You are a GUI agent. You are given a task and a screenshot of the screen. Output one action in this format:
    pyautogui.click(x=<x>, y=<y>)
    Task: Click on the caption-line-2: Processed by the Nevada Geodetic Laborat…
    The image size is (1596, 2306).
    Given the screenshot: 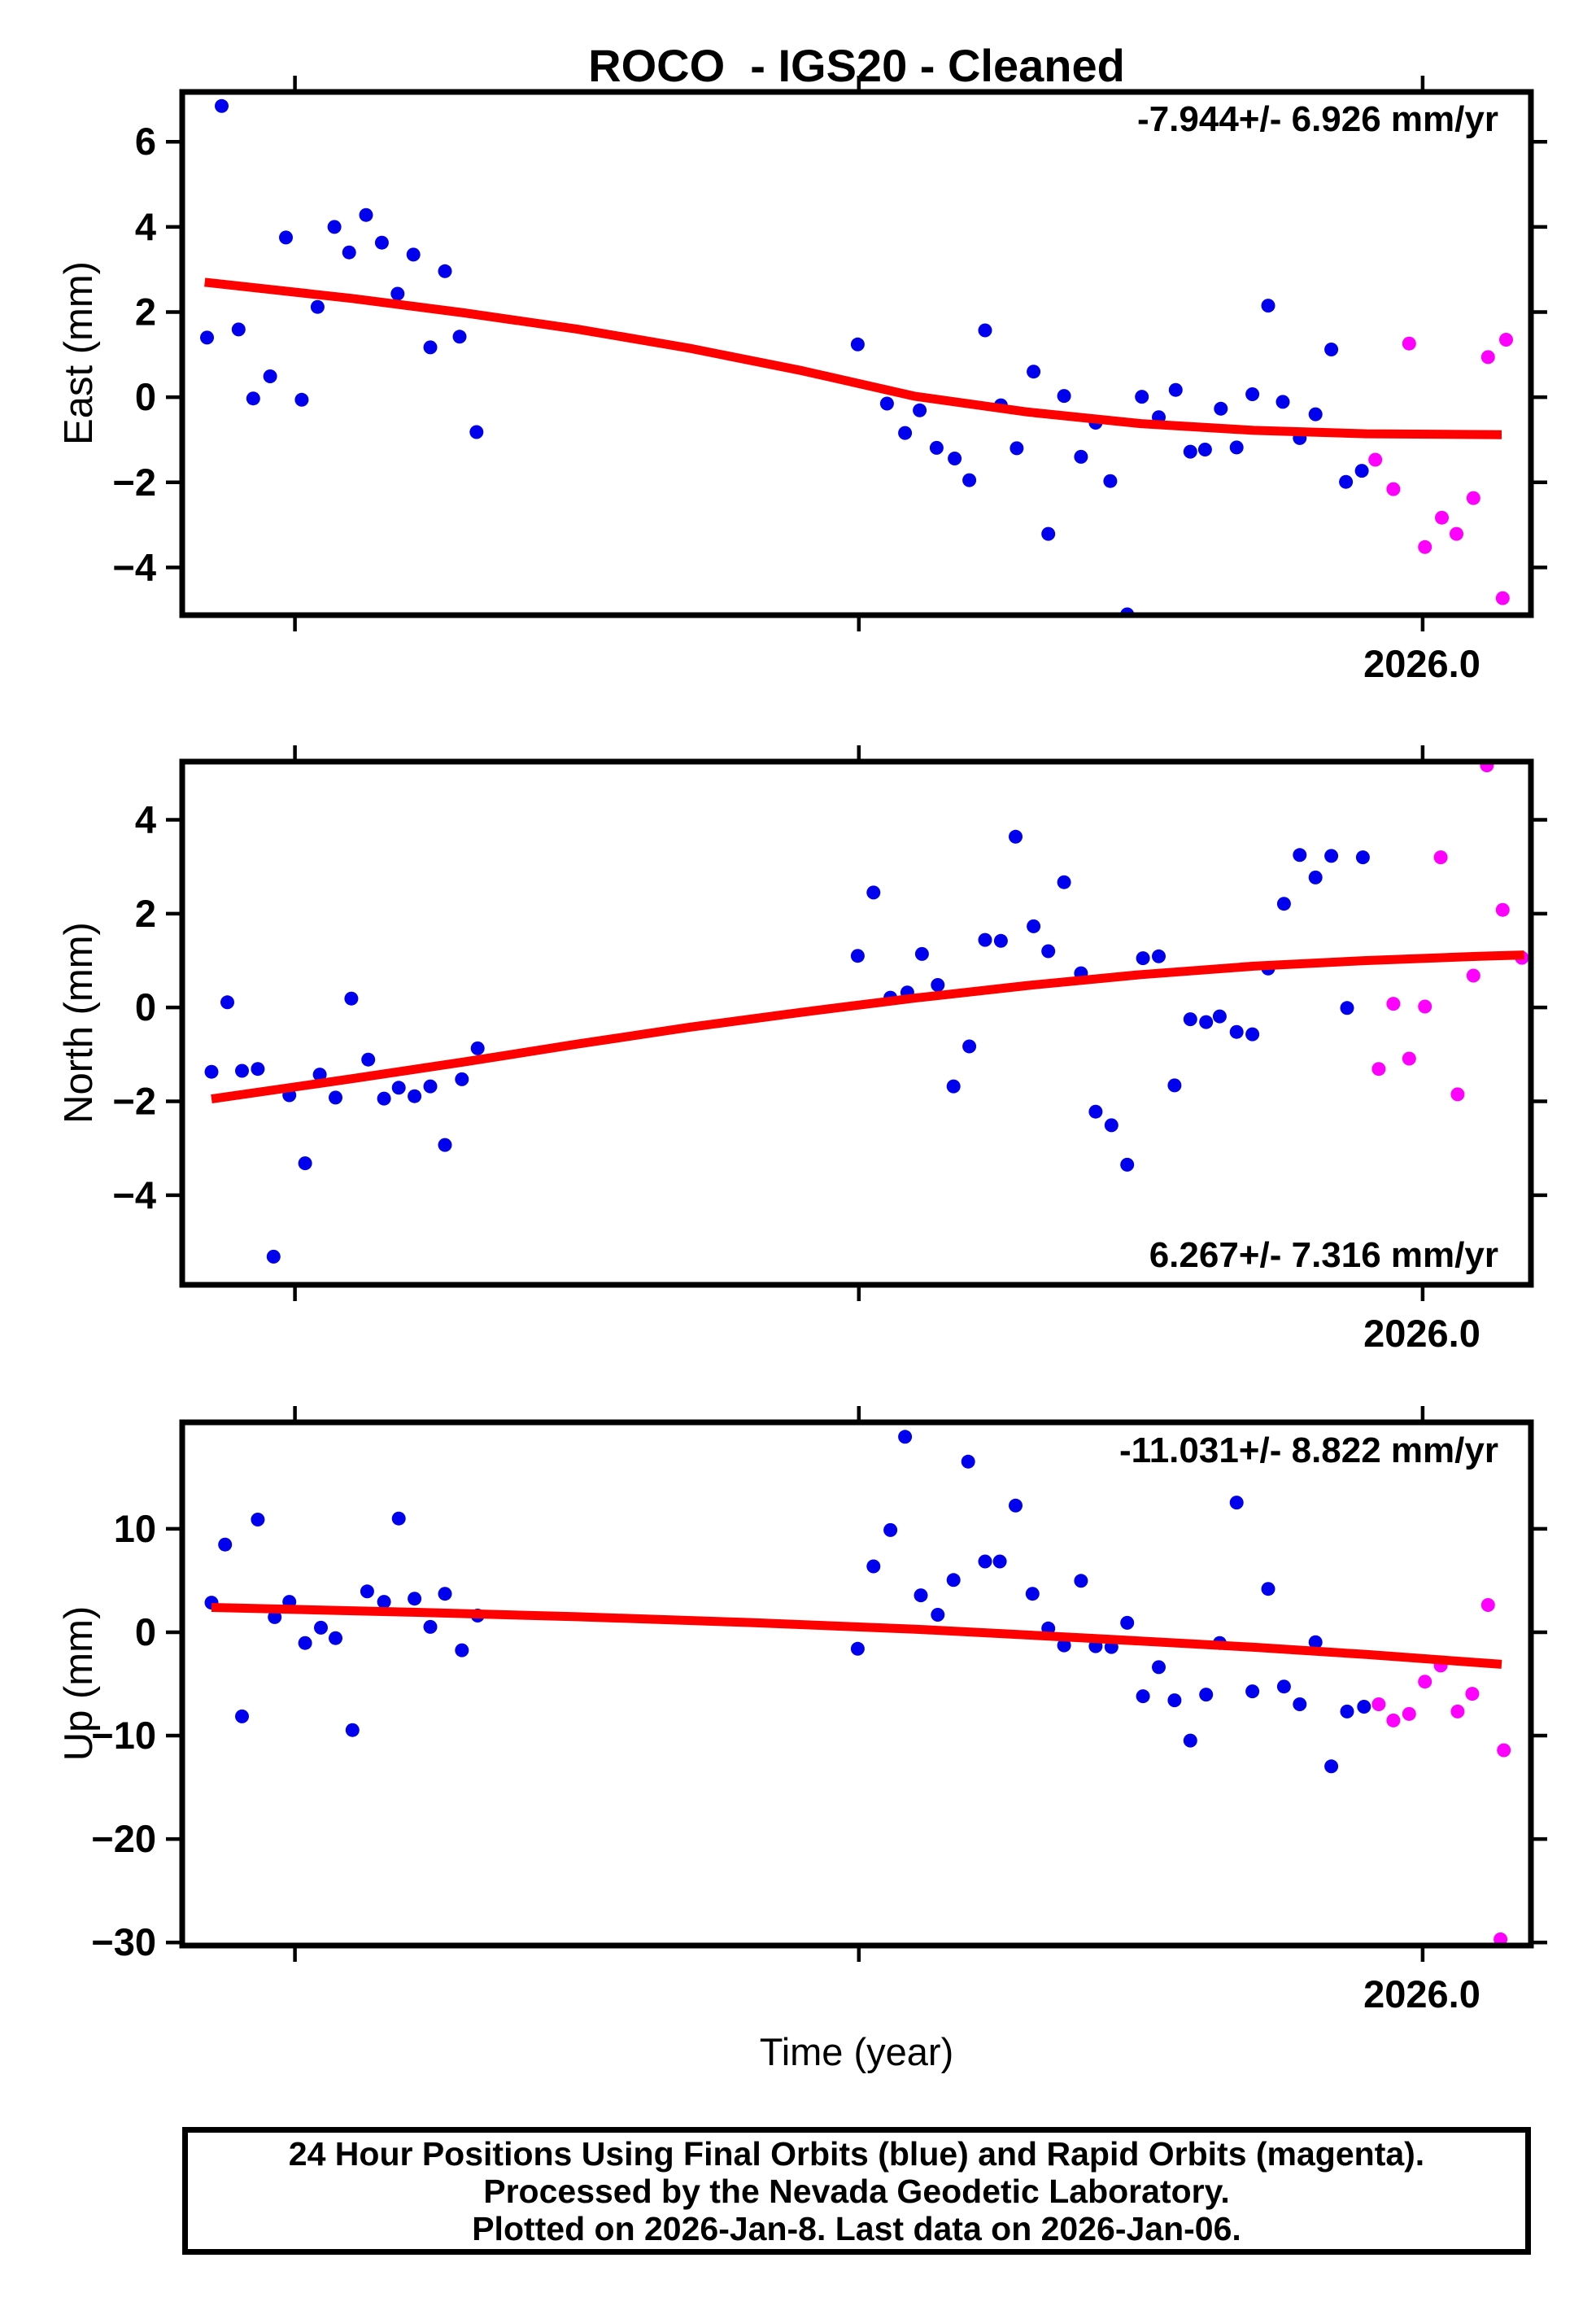 What is the action you would take?
    pyautogui.click(x=856, y=2191)
    